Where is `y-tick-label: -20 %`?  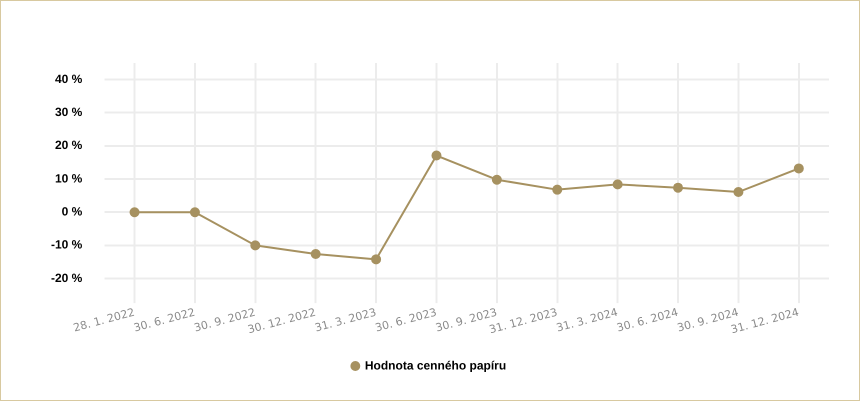
y-tick-label: -20 % is located at coordinates (66, 277).